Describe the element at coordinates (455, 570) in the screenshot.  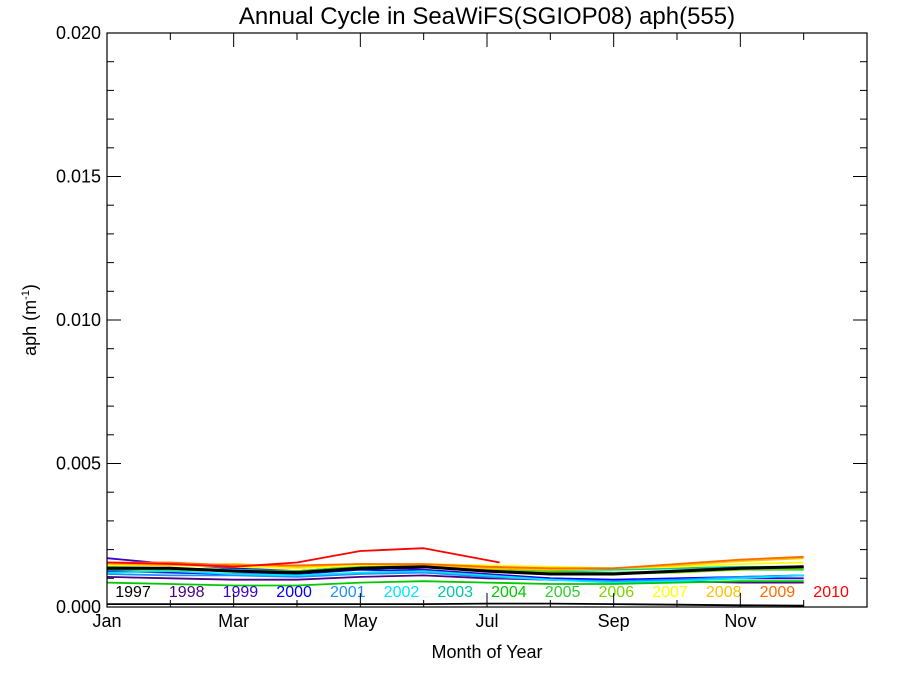
I see `series-line-mean` at that location.